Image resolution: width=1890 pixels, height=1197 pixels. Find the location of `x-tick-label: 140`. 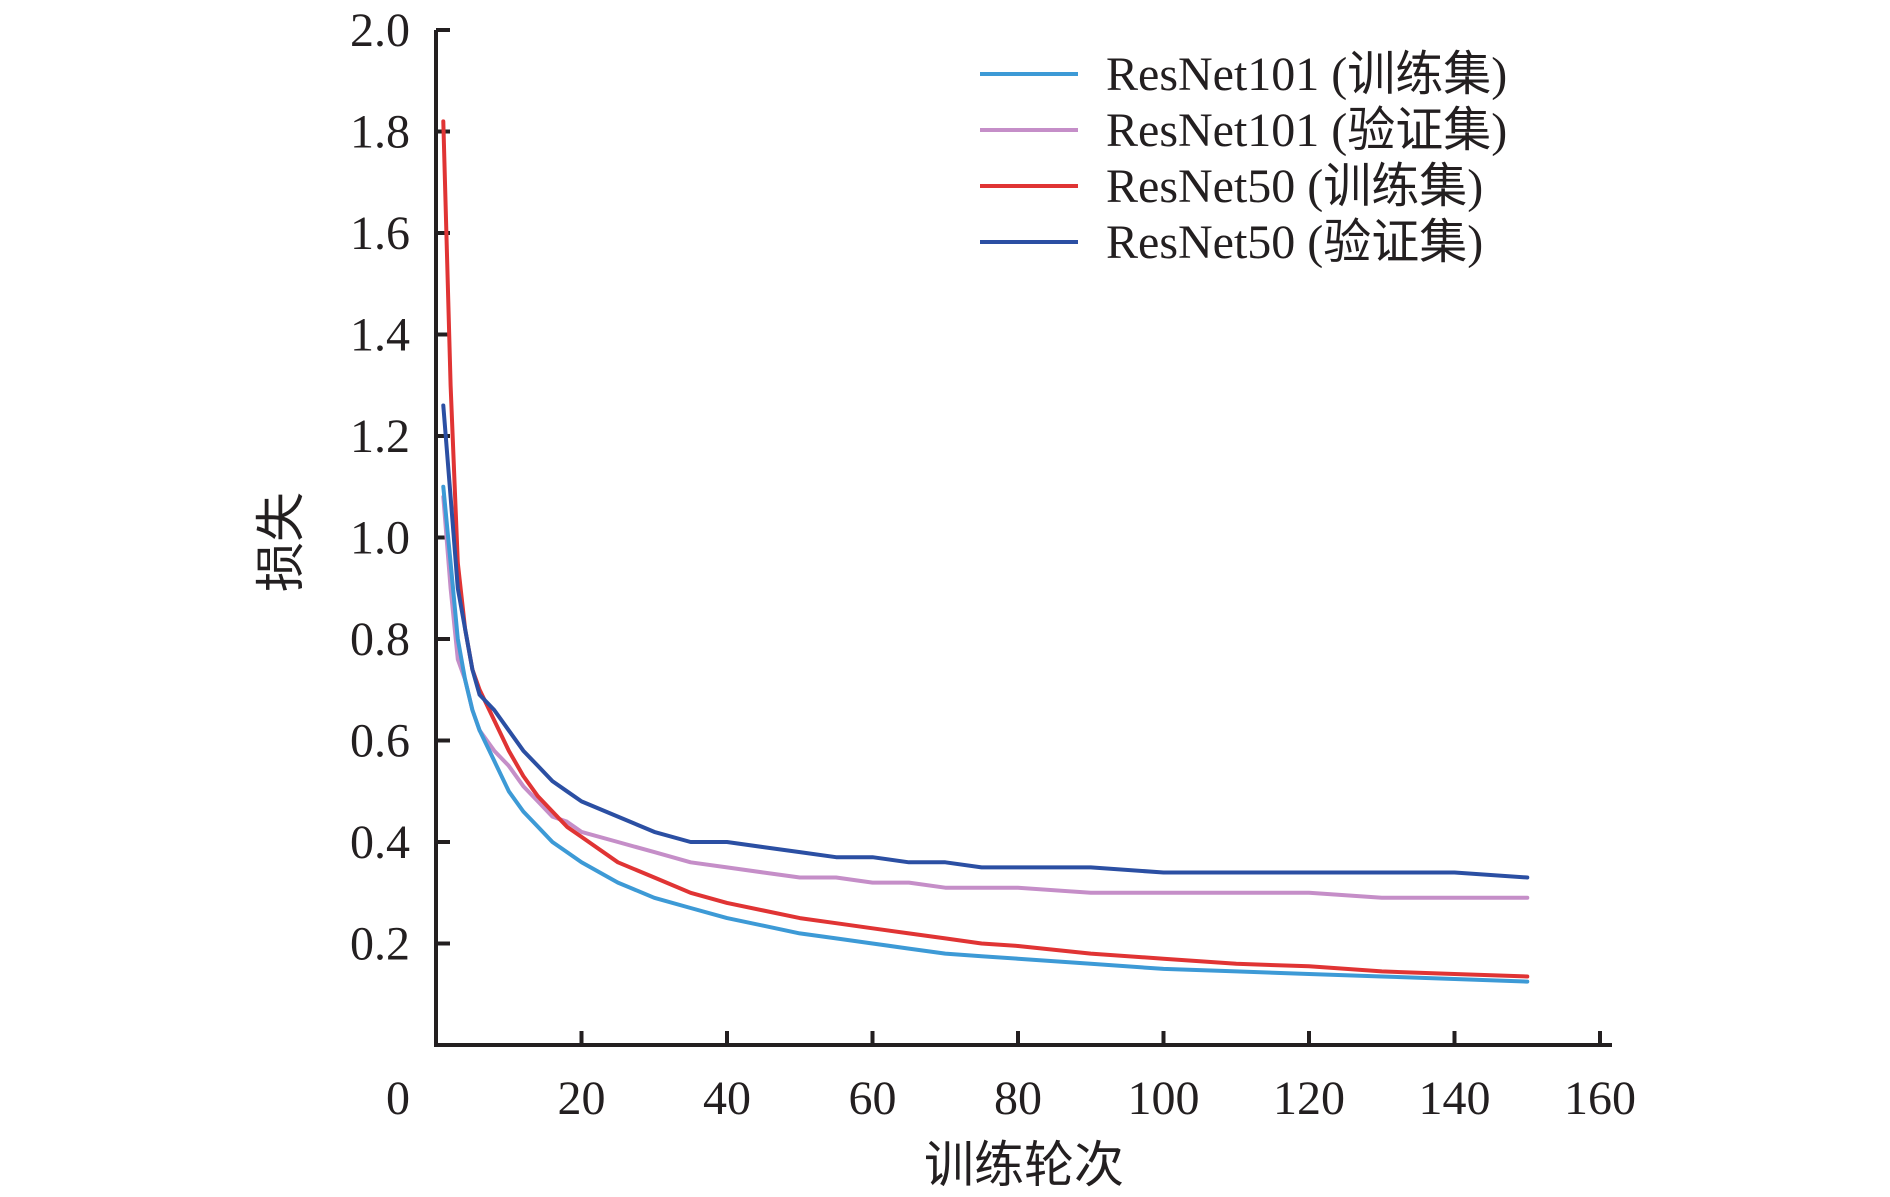

x-tick-label: 140 is located at coordinates (1455, 1098).